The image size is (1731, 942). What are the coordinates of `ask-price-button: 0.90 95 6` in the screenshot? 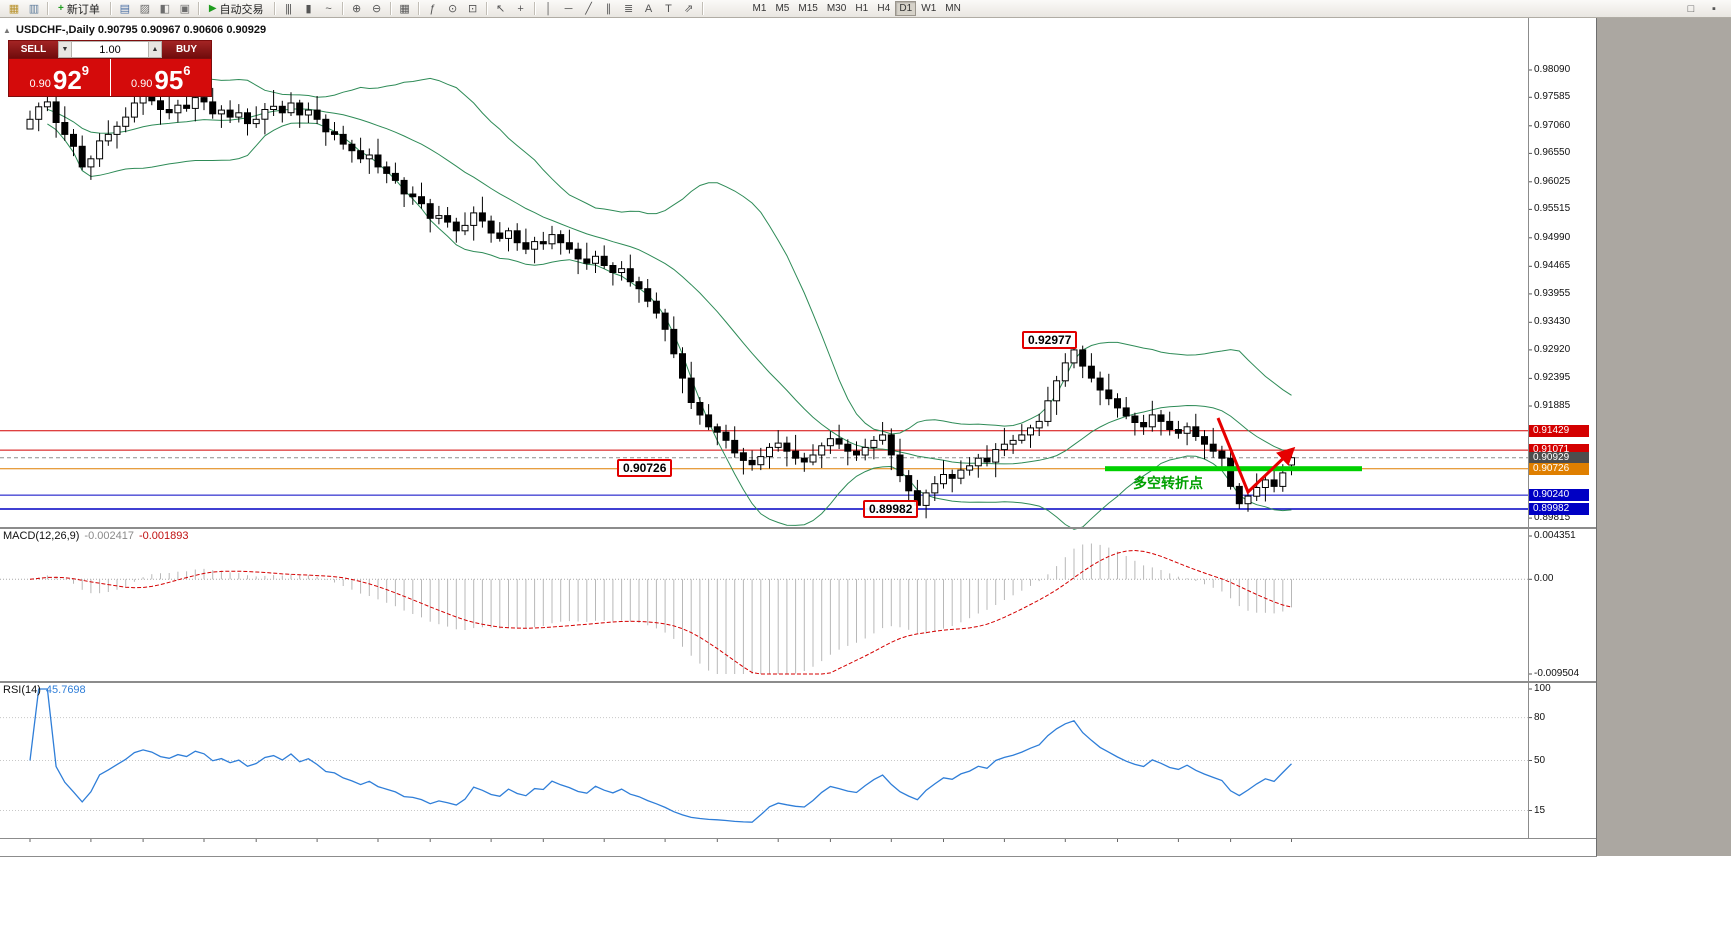 It's located at (160, 77).